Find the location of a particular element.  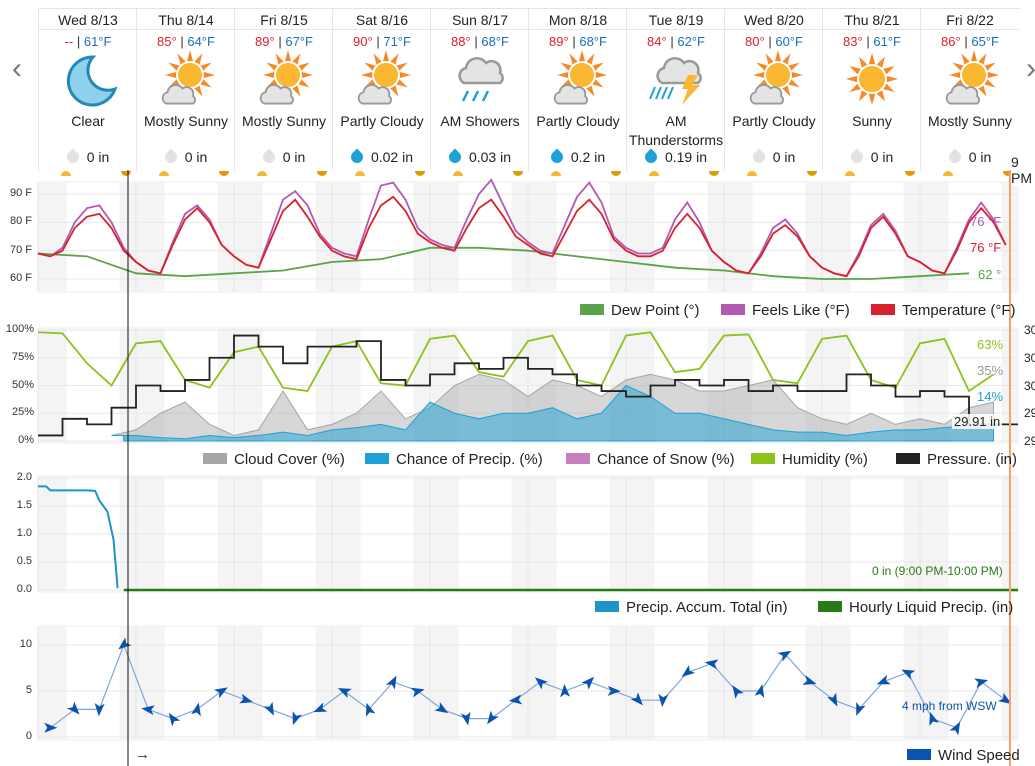

wind-speed-line is located at coordinates (528, 686).